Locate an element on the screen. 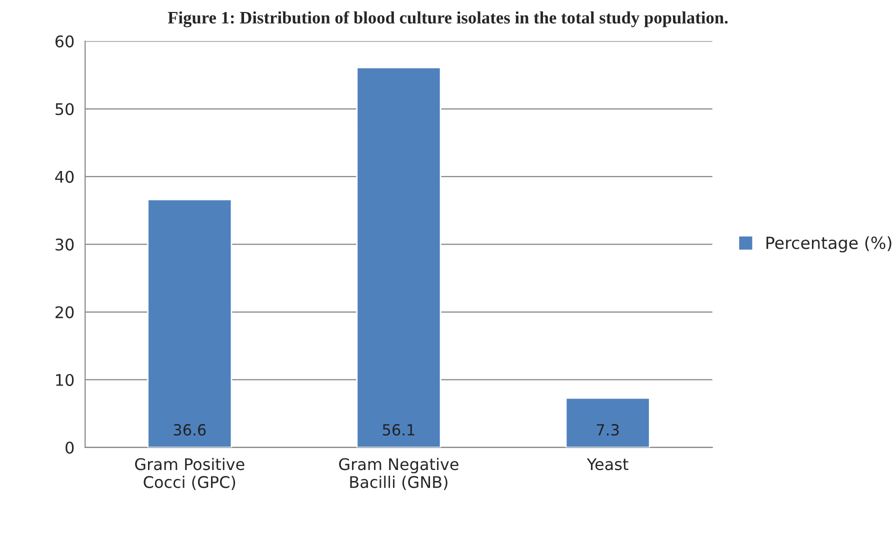  x-tick-label: Gram Positive Cocci (GPC) is located at coordinates (189, 474).